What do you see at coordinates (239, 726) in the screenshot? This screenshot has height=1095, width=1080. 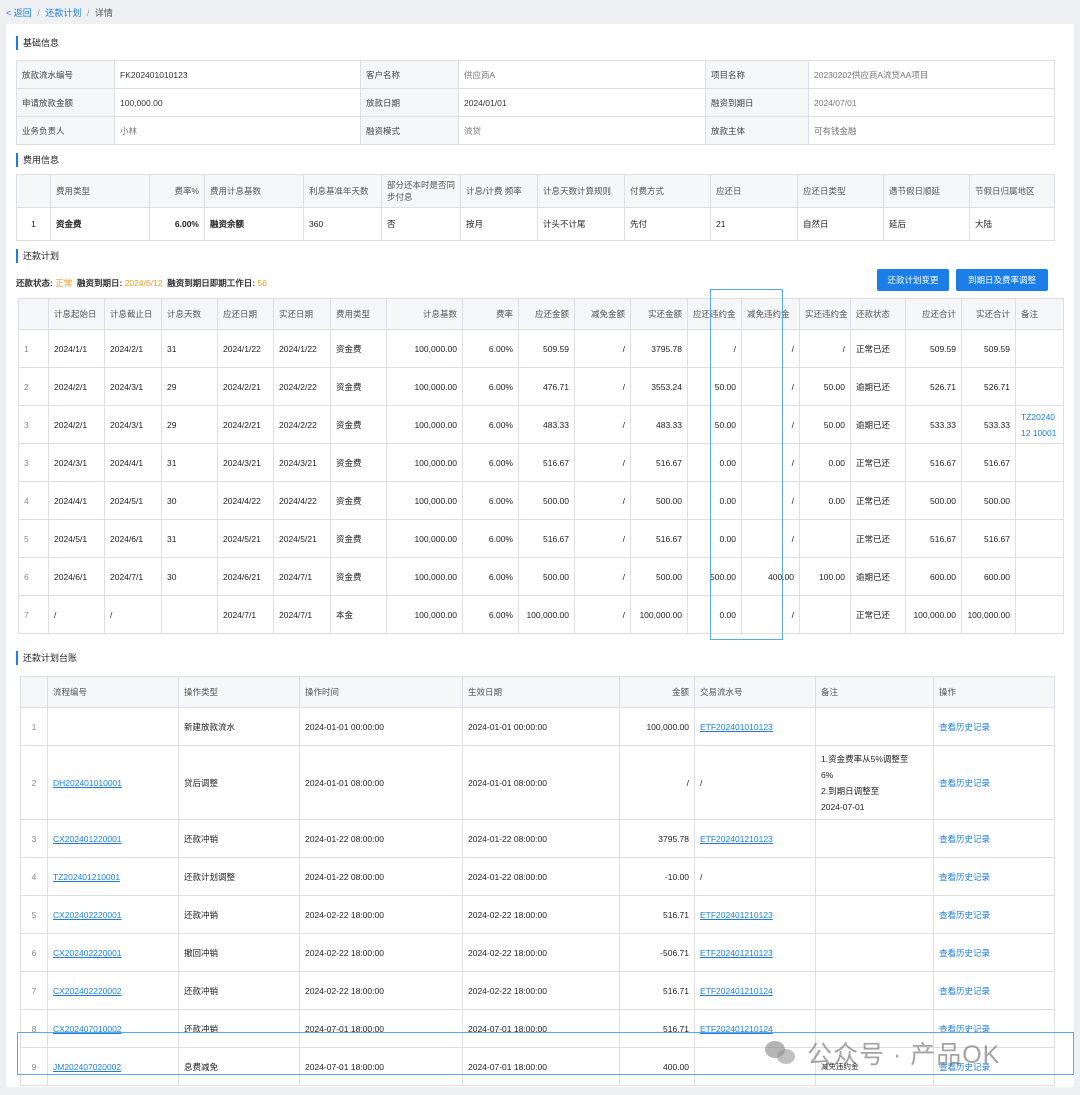 I see `operation-type: 新建放款流水` at bounding box center [239, 726].